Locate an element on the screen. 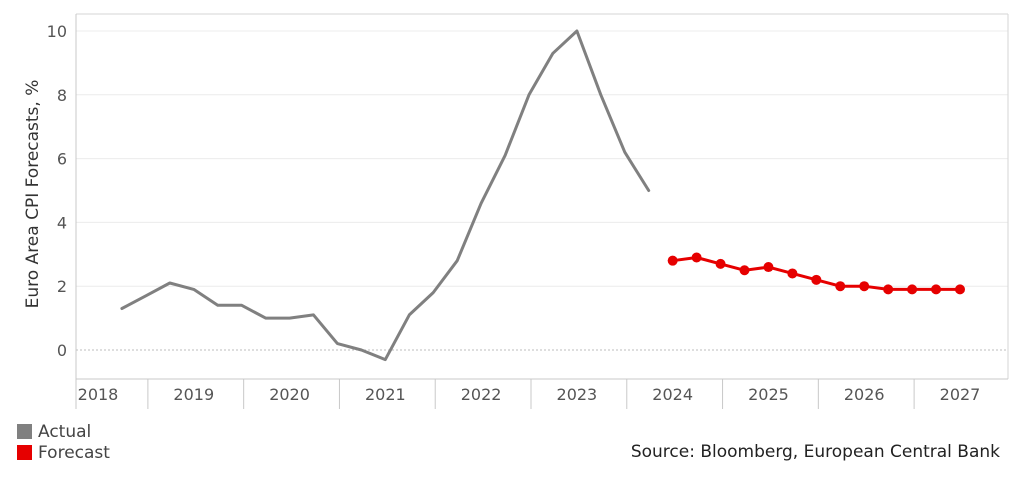 The image size is (1022, 497). y-tick-label: 2 is located at coordinates (62, 286).